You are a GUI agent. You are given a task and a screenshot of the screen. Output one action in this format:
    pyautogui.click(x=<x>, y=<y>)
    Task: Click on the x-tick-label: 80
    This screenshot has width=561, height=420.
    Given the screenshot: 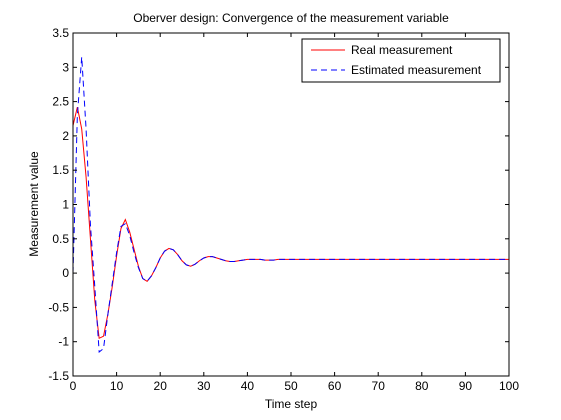 What is the action you would take?
    pyautogui.click(x=422, y=386)
    